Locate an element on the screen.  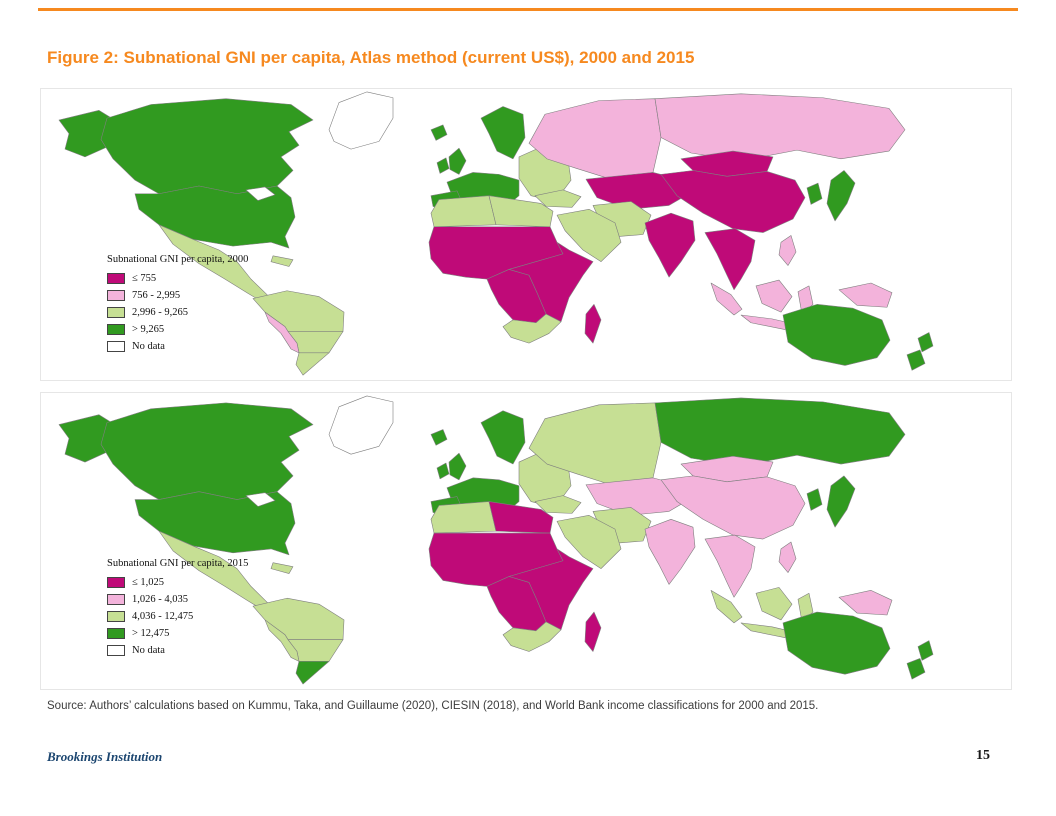
top-accent-rule is located at coordinates (528, 9).